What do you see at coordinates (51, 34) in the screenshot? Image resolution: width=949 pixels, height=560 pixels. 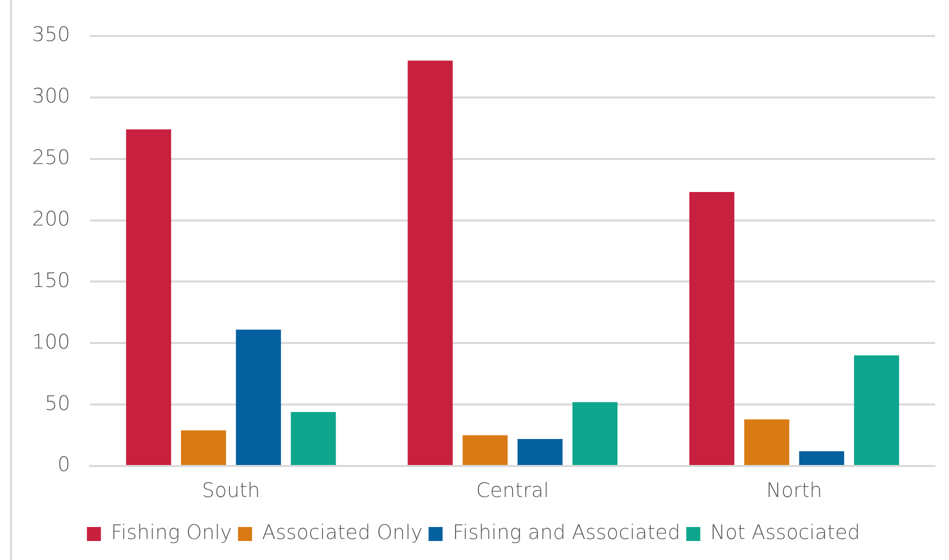 I see `y-tick-label: 350` at bounding box center [51, 34].